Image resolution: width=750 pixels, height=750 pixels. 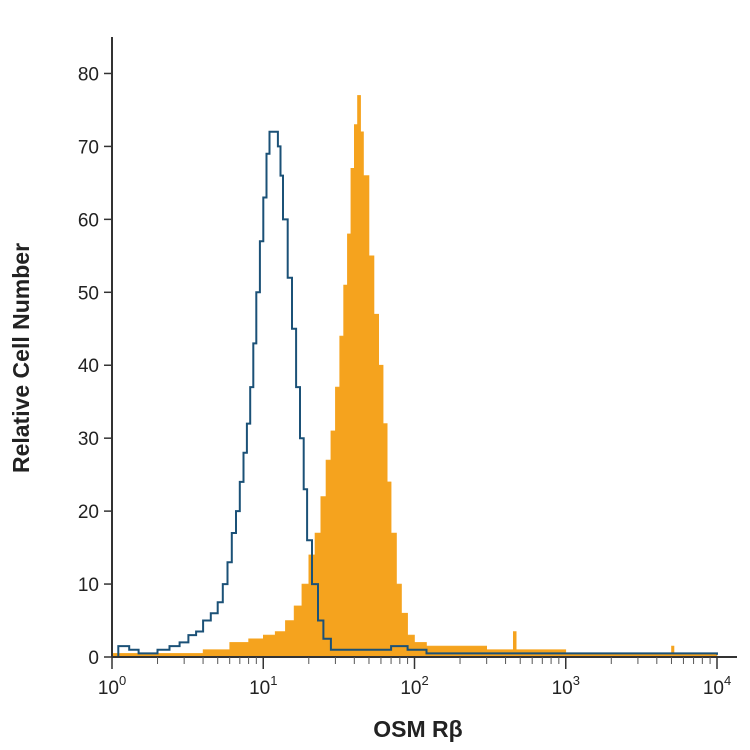 I want to click on x-axis-title: OSM Rβ, so click(x=417, y=729).